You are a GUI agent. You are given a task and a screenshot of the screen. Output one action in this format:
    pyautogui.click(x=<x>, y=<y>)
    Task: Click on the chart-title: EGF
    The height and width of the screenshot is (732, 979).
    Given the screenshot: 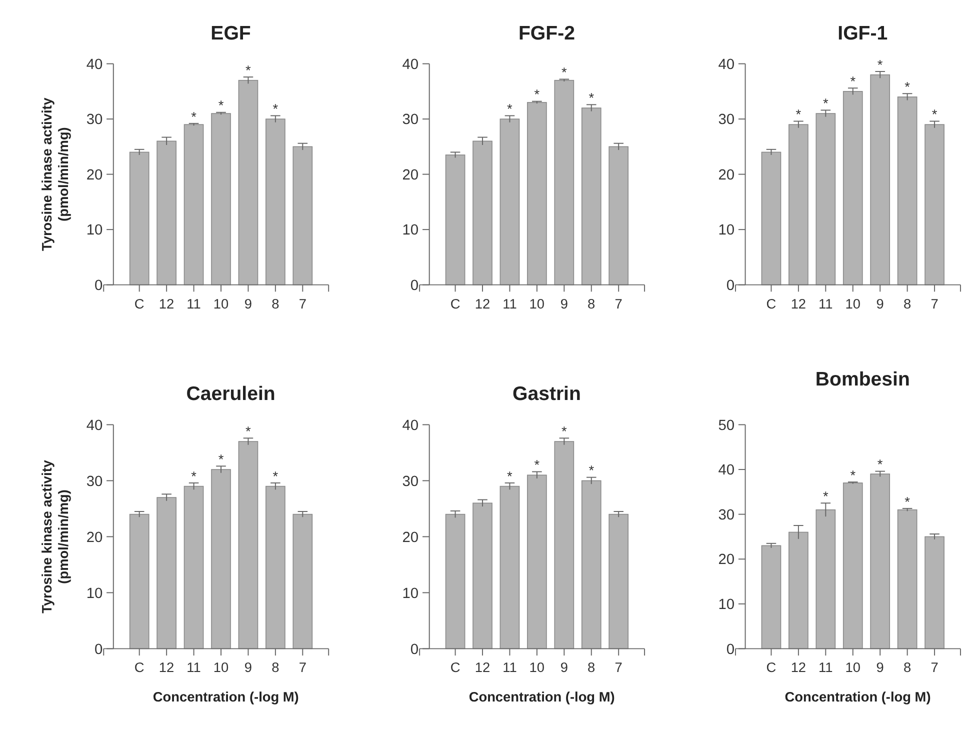 What is the action you would take?
    pyautogui.click(x=230, y=33)
    